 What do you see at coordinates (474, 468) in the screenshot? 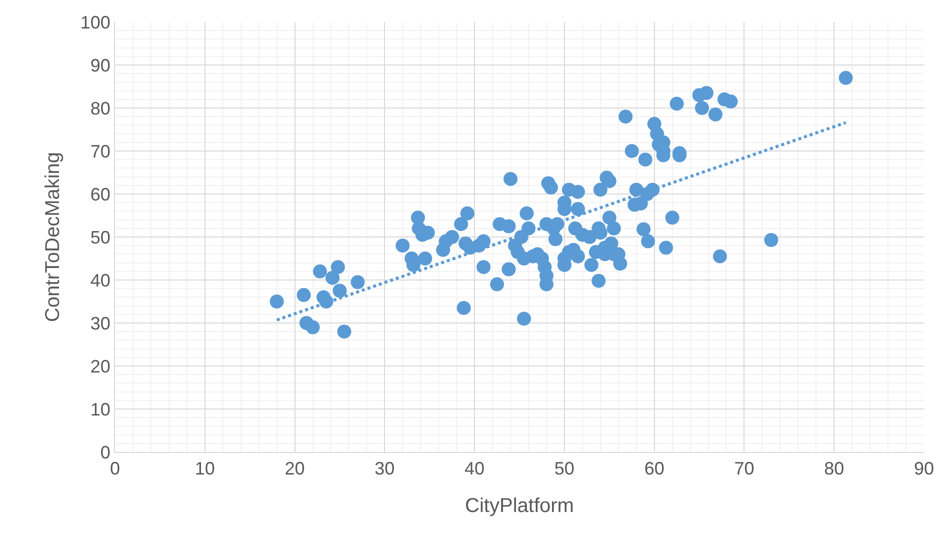
I see `x-tick-label: 40` at bounding box center [474, 468].